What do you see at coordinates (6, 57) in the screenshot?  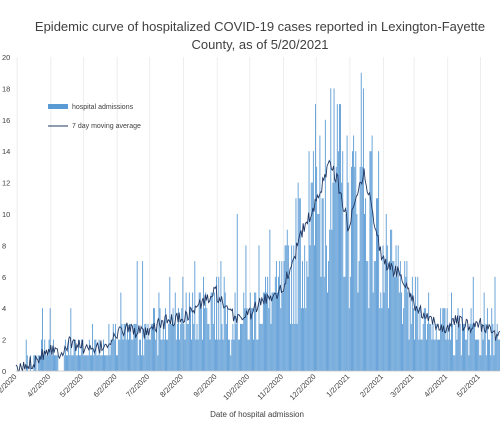 I see `y-tick-label: 20` at bounding box center [6, 57].